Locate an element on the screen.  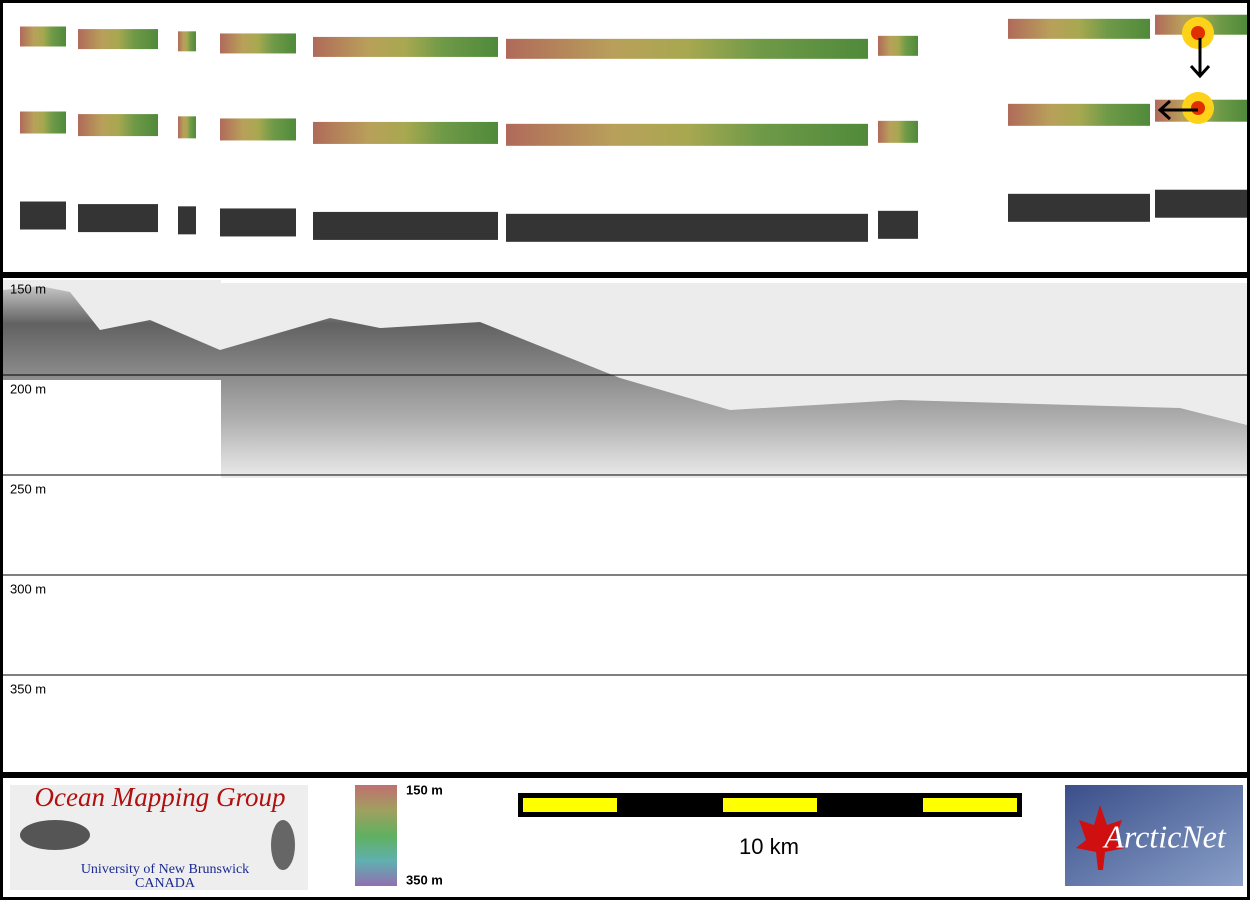
scale-label: 10 km is located at coordinates (769, 846).